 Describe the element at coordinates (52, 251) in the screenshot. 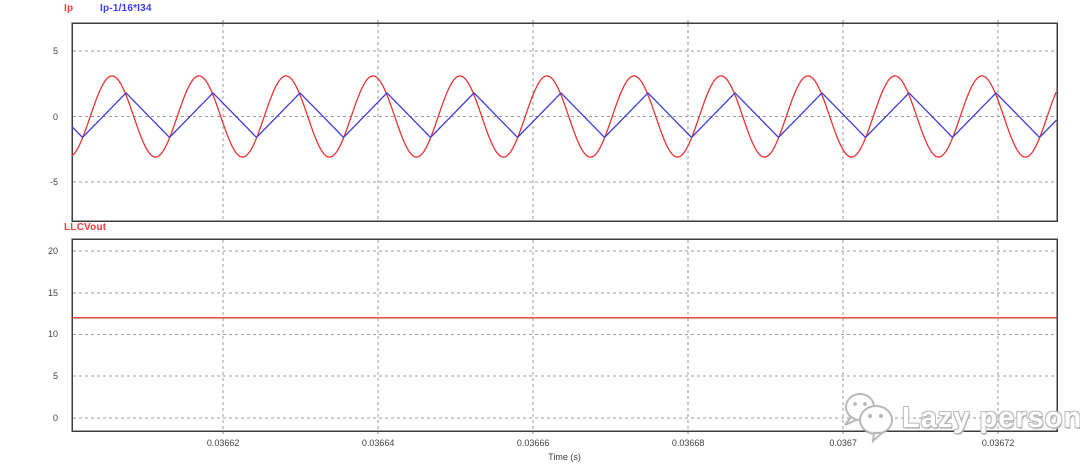

I see `y-tick-label: 20` at that location.